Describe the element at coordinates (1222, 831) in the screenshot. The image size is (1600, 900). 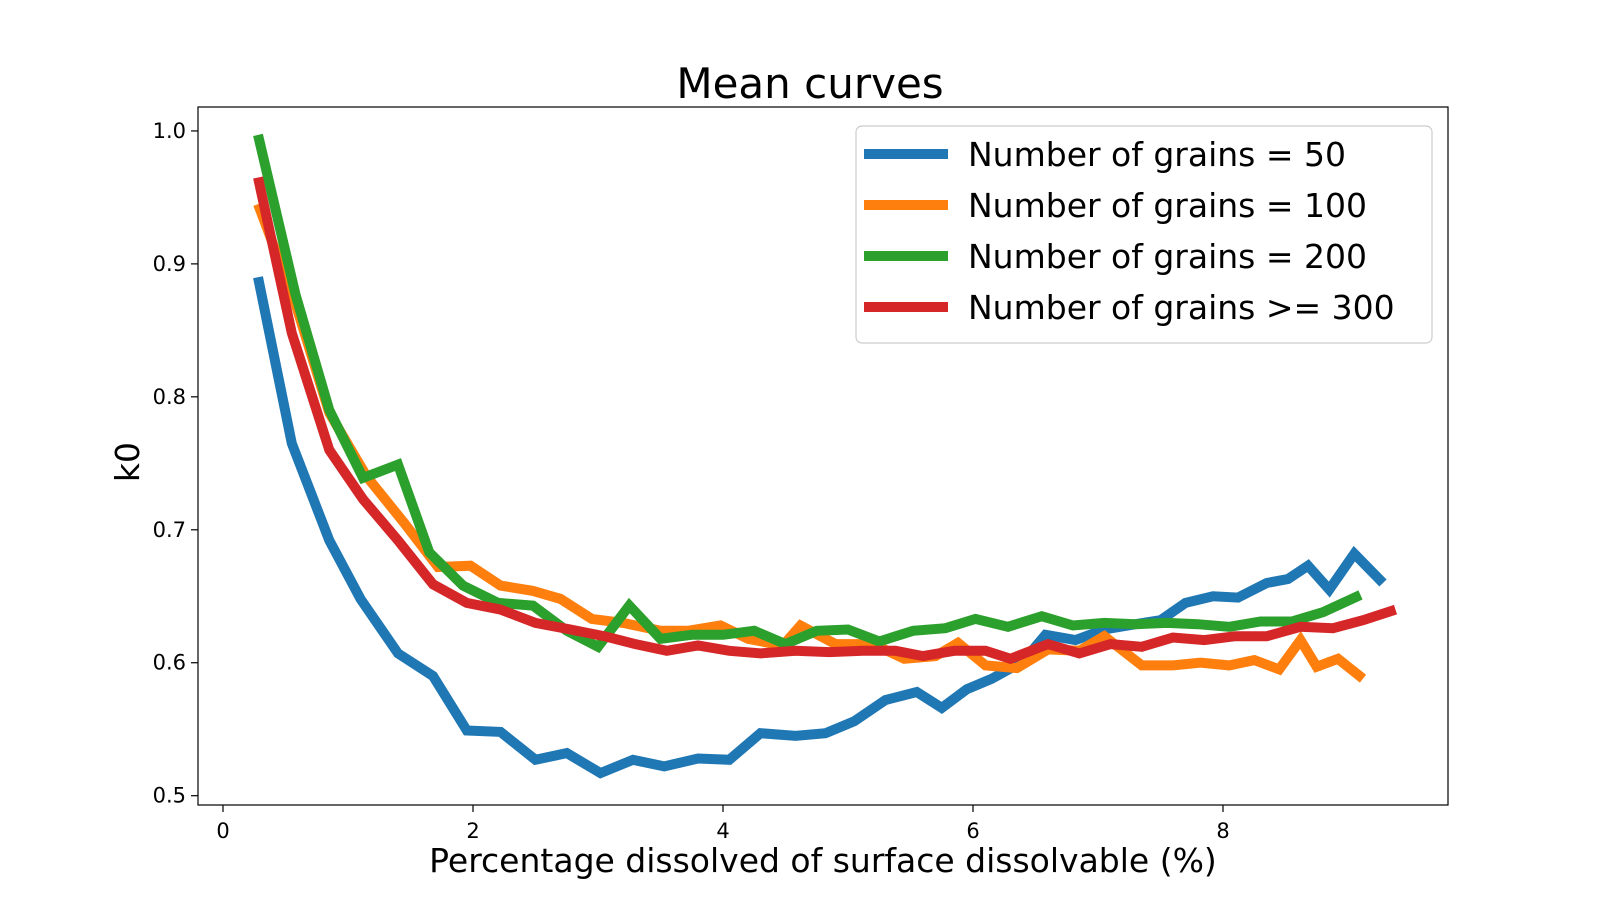
I see `x-tick-label: 8` at that location.